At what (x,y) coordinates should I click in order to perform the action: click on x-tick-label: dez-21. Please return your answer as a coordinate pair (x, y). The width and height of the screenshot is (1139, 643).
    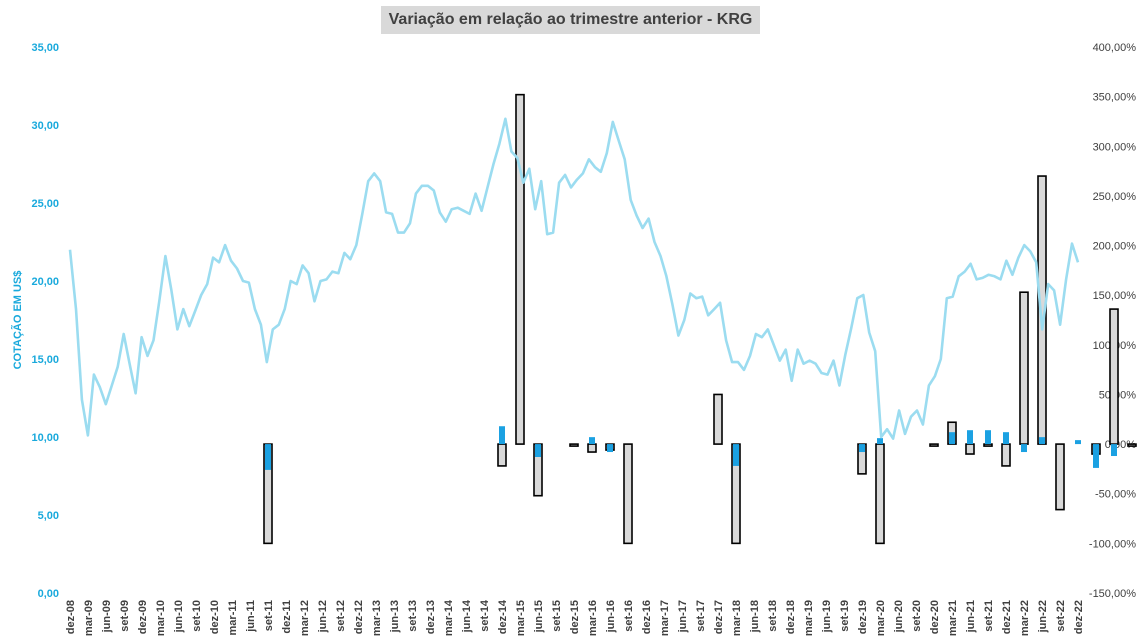
    Looking at the image, I should click on (1007, 617).